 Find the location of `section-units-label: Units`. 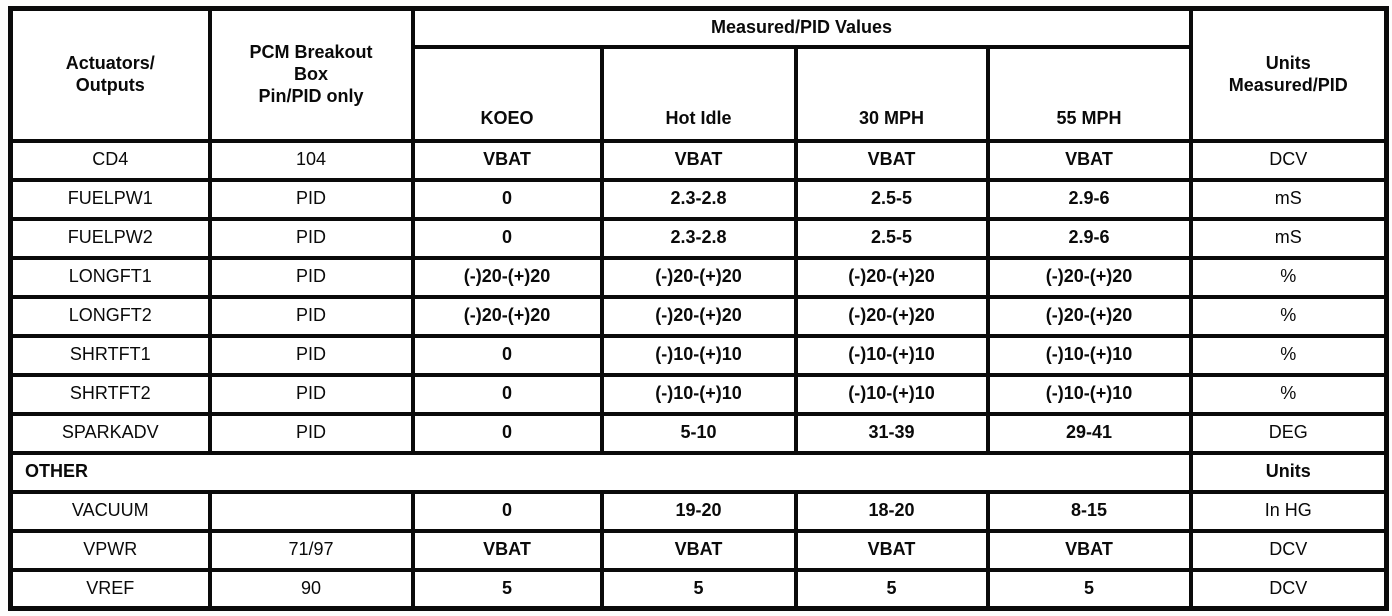

section-units-label: Units is located at coordinates (1288, 472).